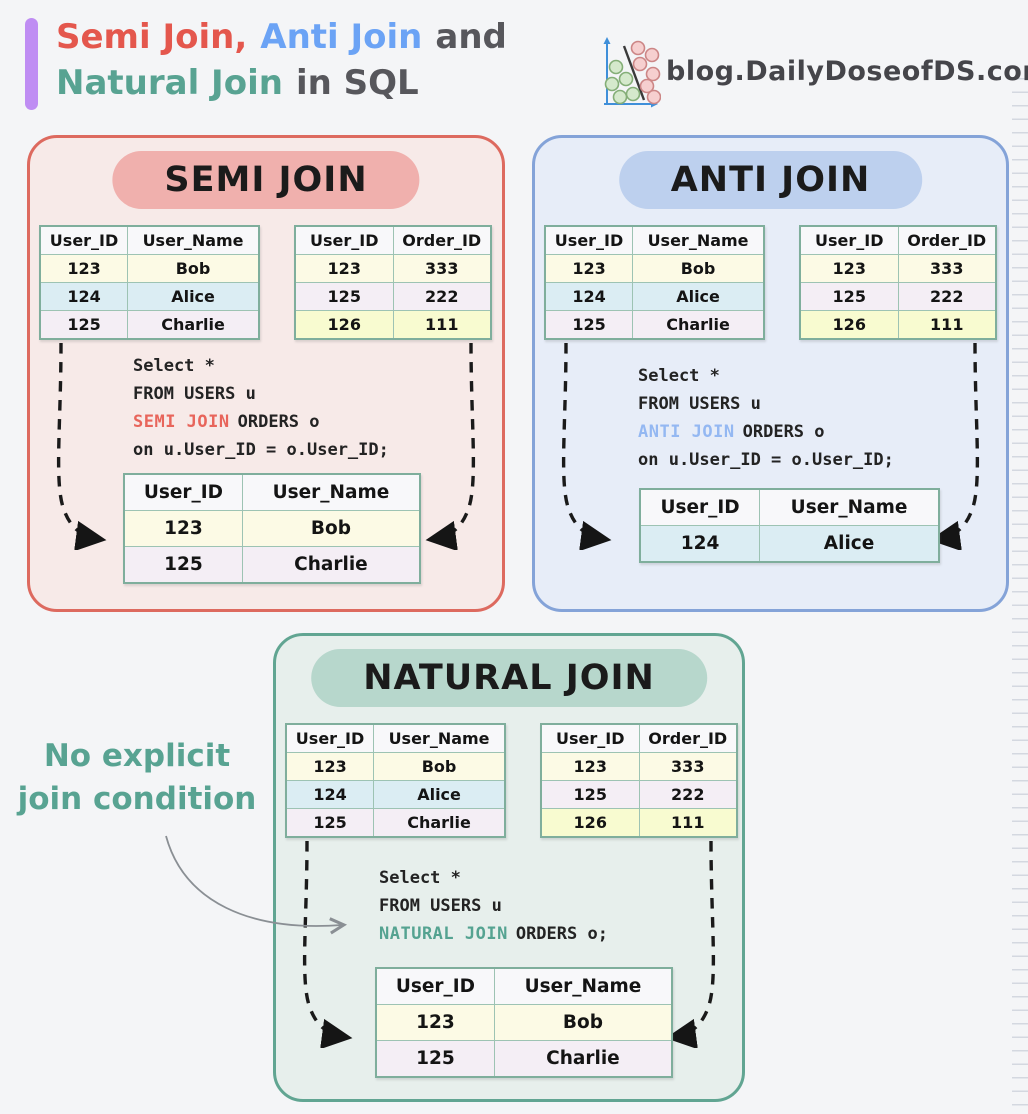 The height and width of the screenshot is (1114, 1028). Describe the element at coordinates (169, 83) in the screenshot. I see `title-segment-natural: Natural Join` at that location.